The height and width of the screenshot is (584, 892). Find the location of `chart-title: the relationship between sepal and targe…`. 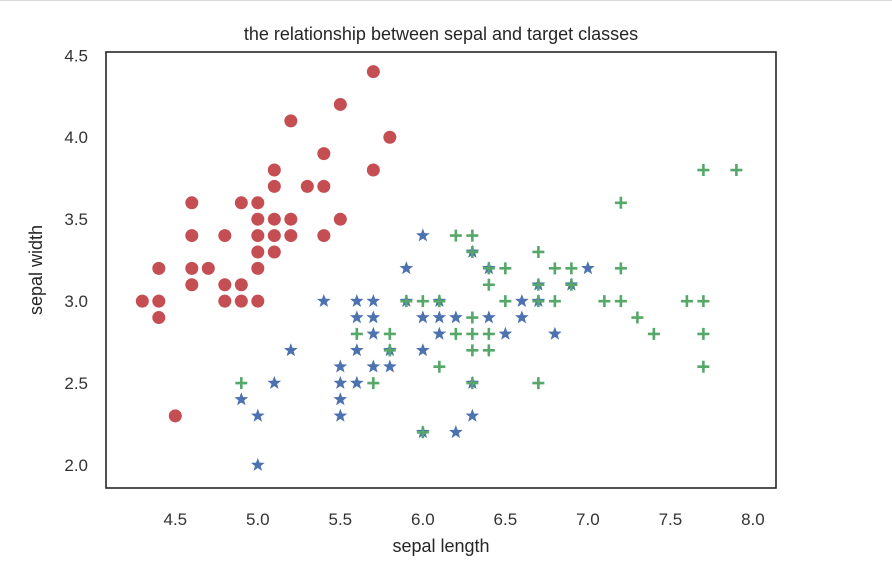

chart-title: the relationship between sepal and targe… is located at coordinates (441, 34).